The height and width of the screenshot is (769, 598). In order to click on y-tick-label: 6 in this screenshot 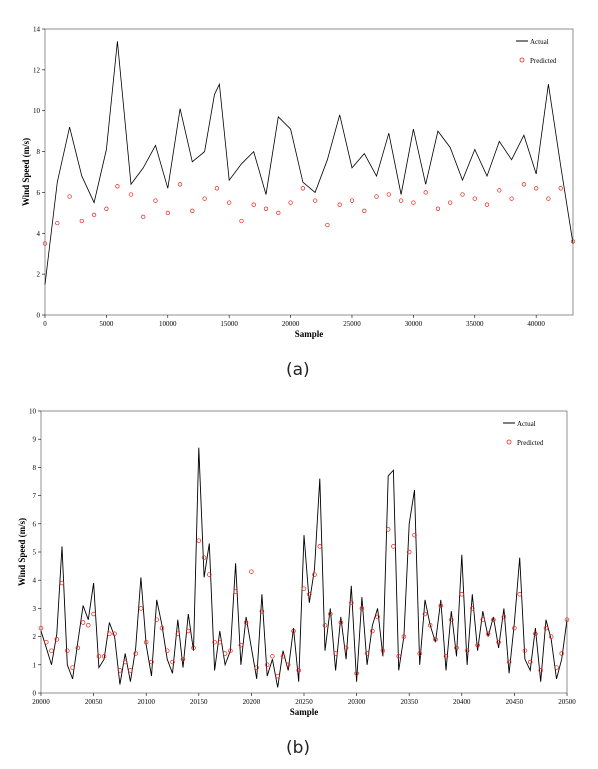, I will do `click(39, 193)`.